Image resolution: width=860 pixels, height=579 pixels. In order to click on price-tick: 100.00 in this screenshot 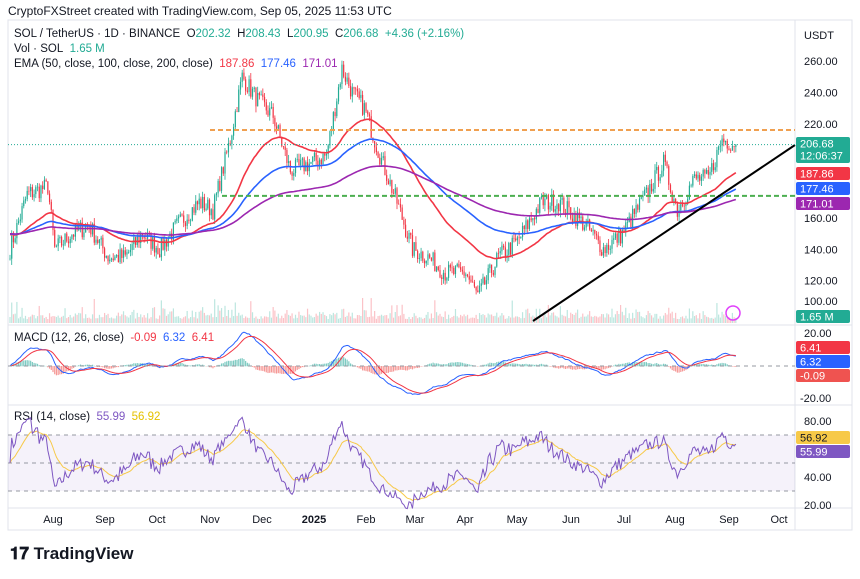, I will do `click(821, 302)`.